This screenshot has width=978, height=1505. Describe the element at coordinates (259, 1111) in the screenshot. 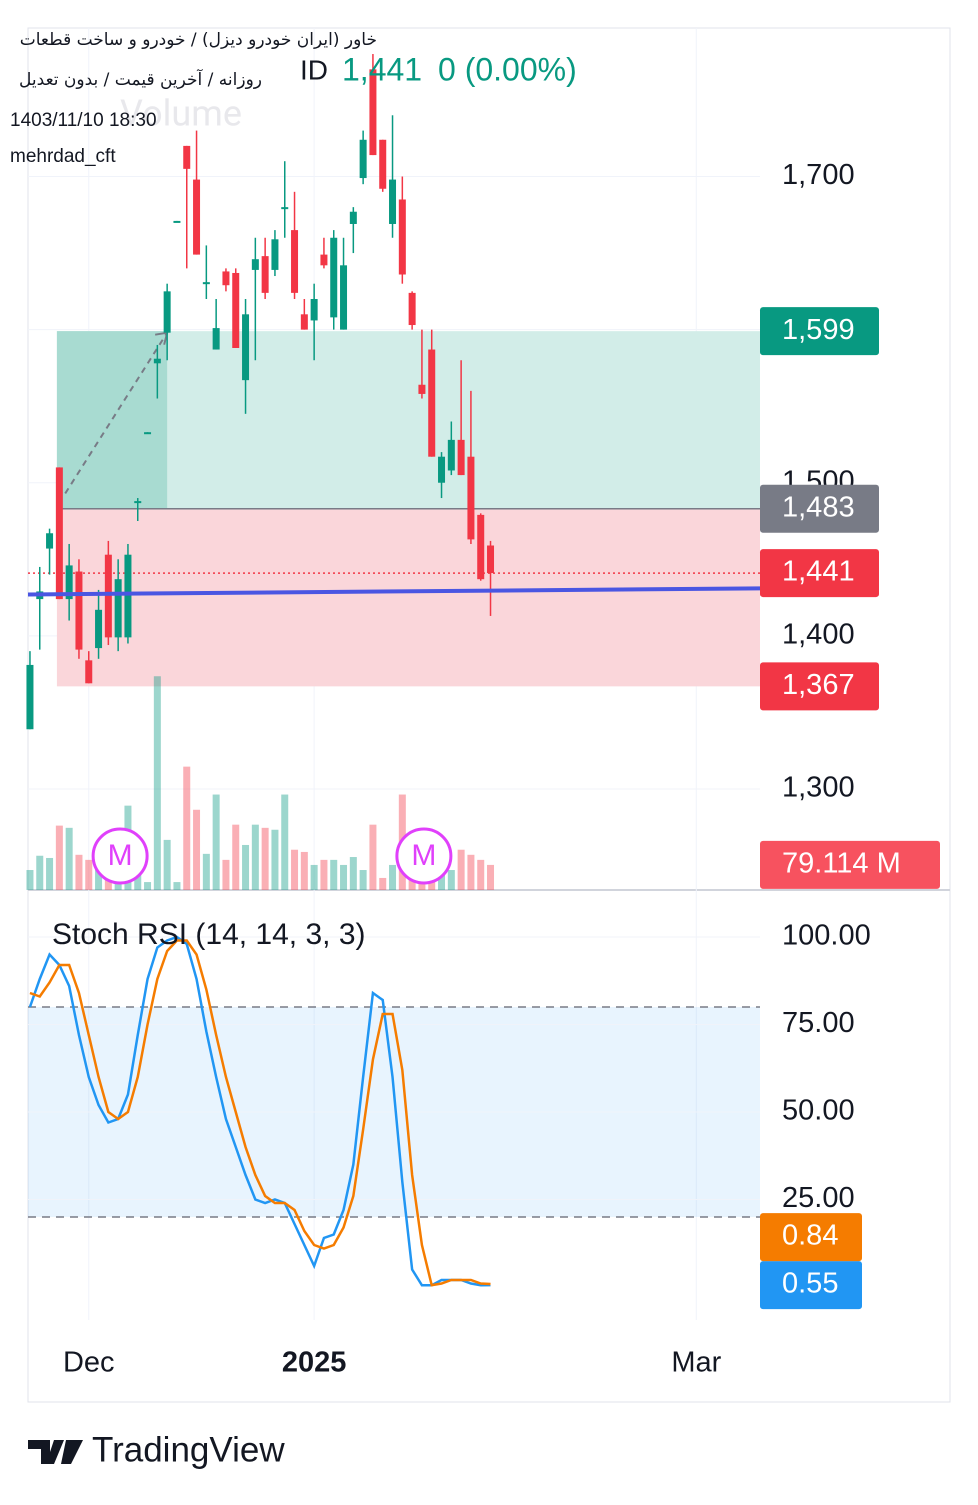

I see `indicator-line` at that location.